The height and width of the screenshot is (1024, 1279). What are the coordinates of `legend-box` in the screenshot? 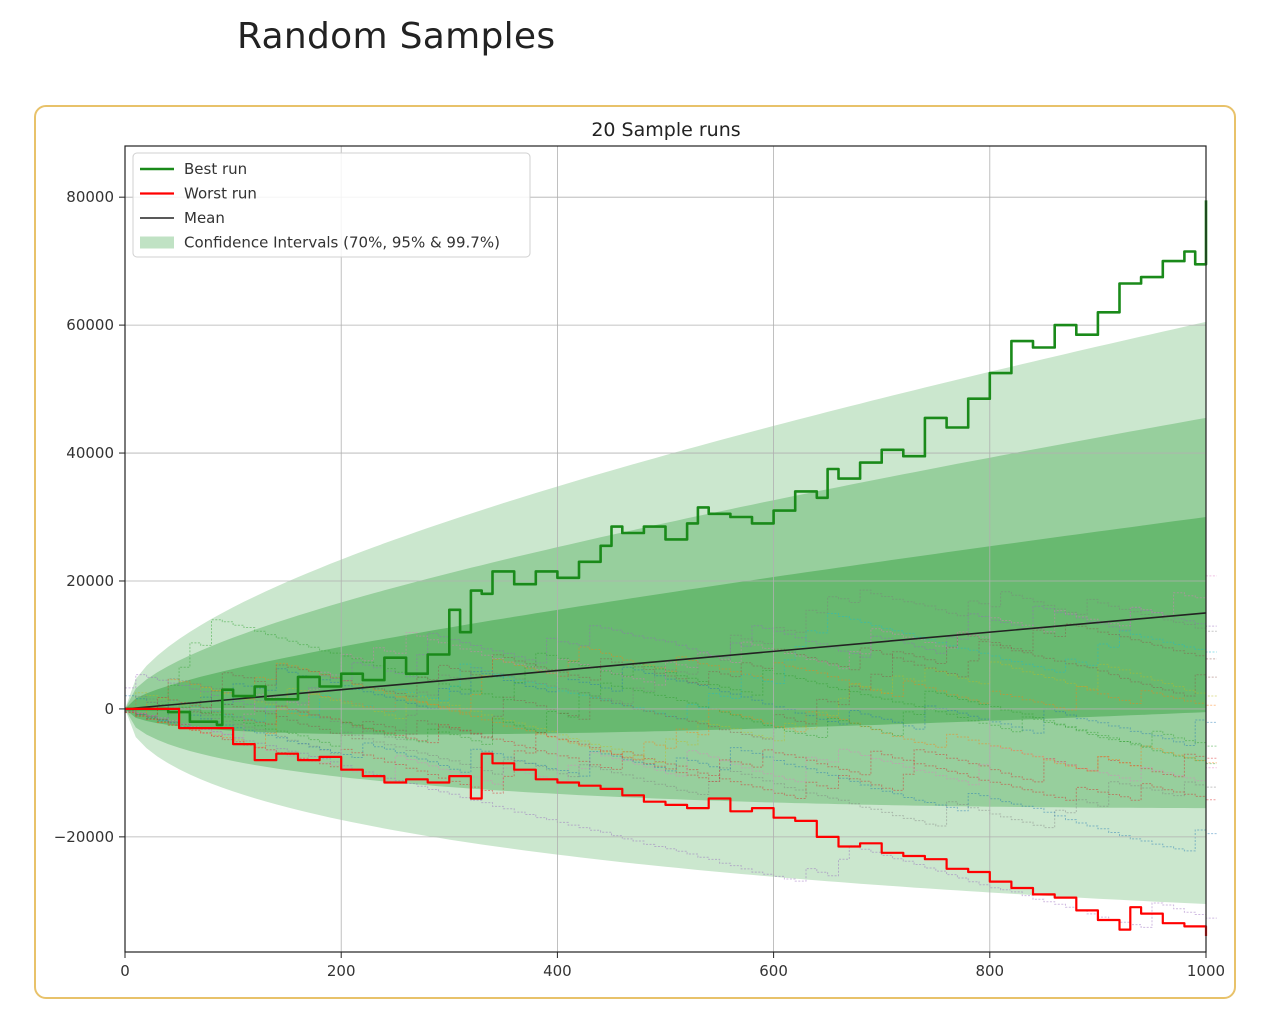 It's located at (331, 205).